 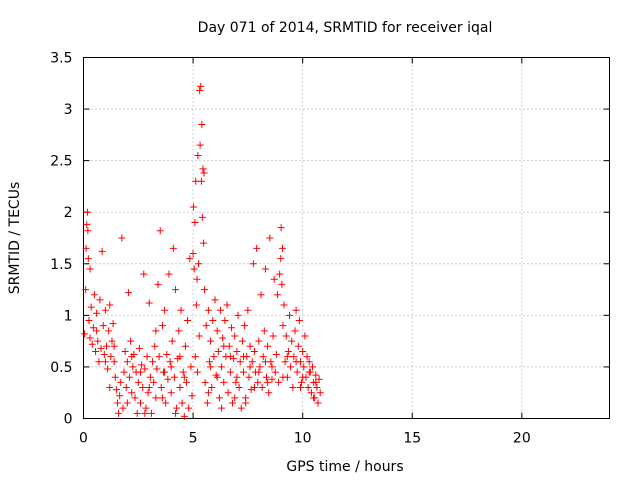 What do you see at coordinates (61, 59) in the screenshot?
I see `y-tick-label: 3.5` at bounding box center [61, 59].